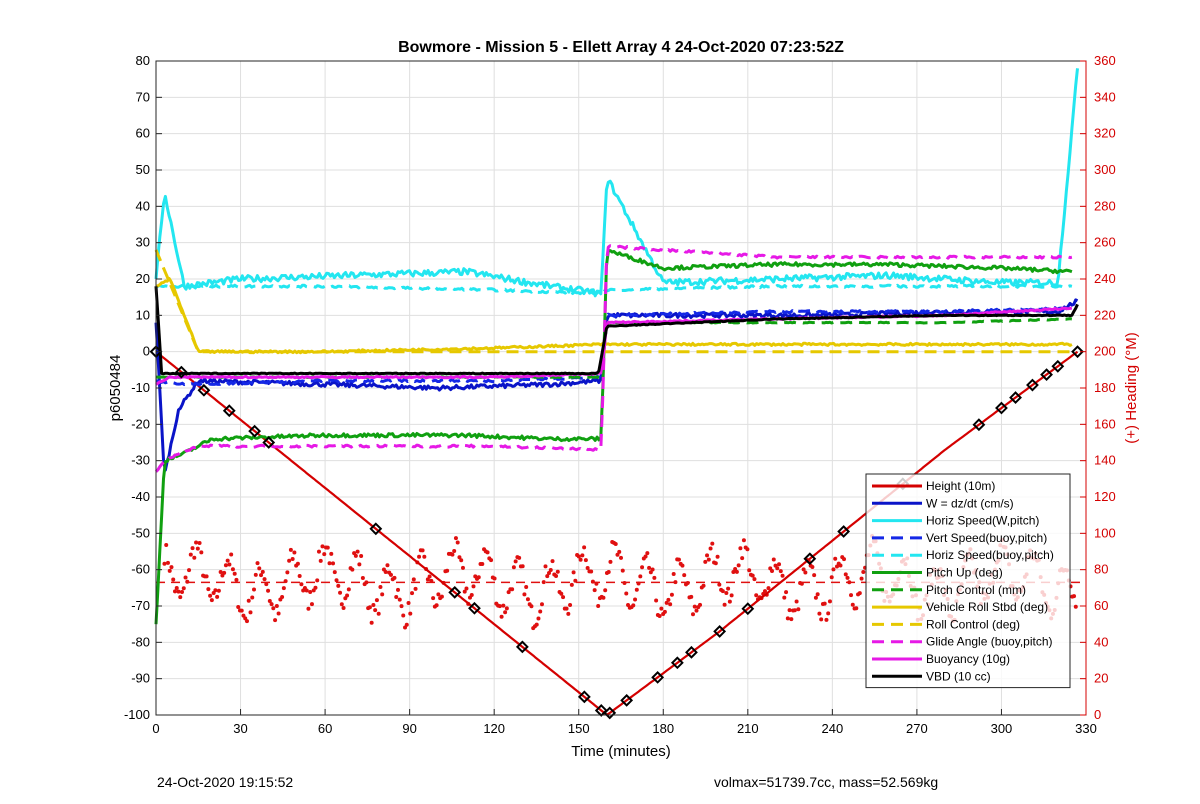 This screenshot has height=804, width=1200. I want to click on x-tick-label: 0, so click(155, 728).